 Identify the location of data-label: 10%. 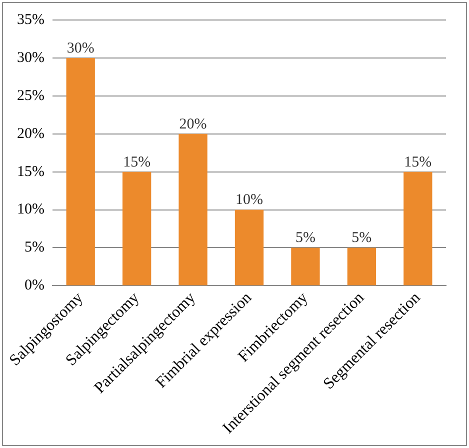
(249, 200).